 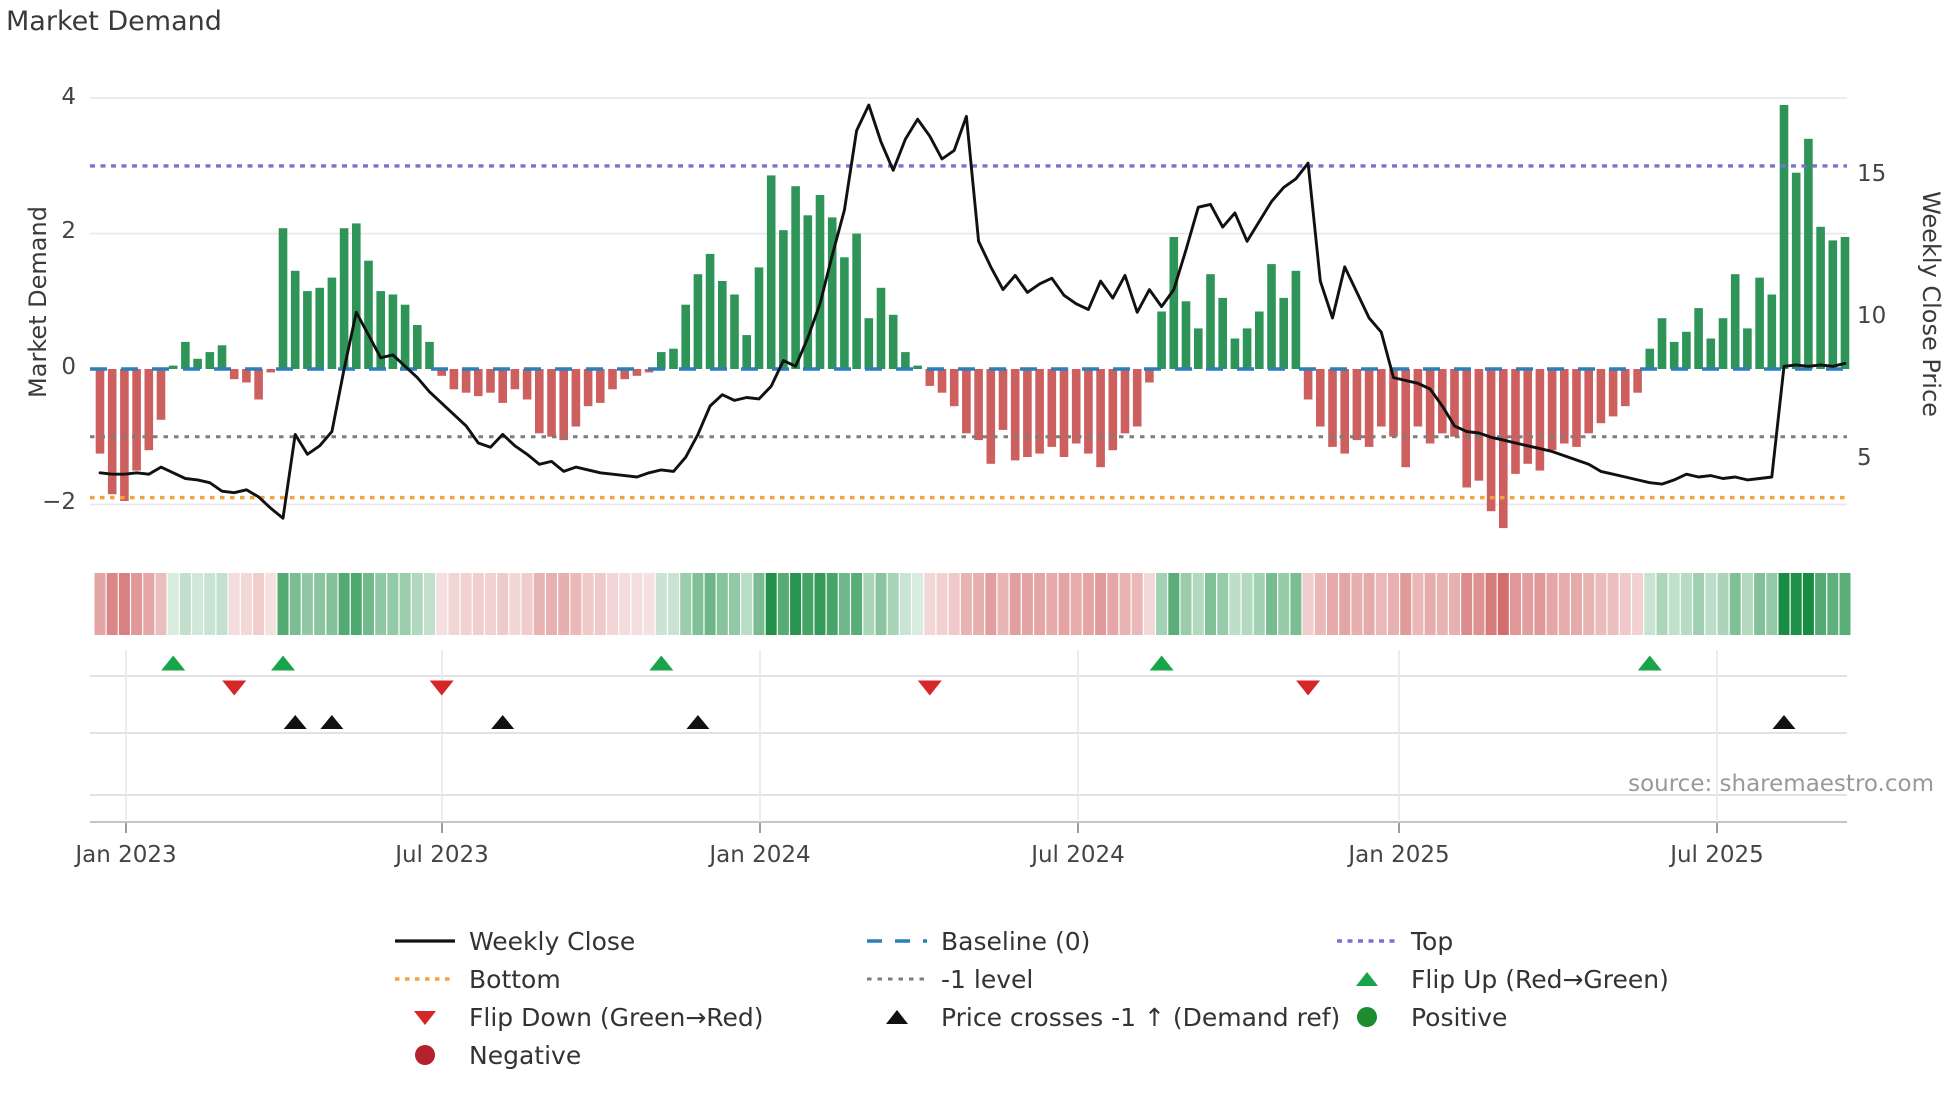 What do you see at coordinates (425, 1018) in the screenshot?
I see `legend-swatch-tri-down-red-icon` at bounding box center [425, 1018].